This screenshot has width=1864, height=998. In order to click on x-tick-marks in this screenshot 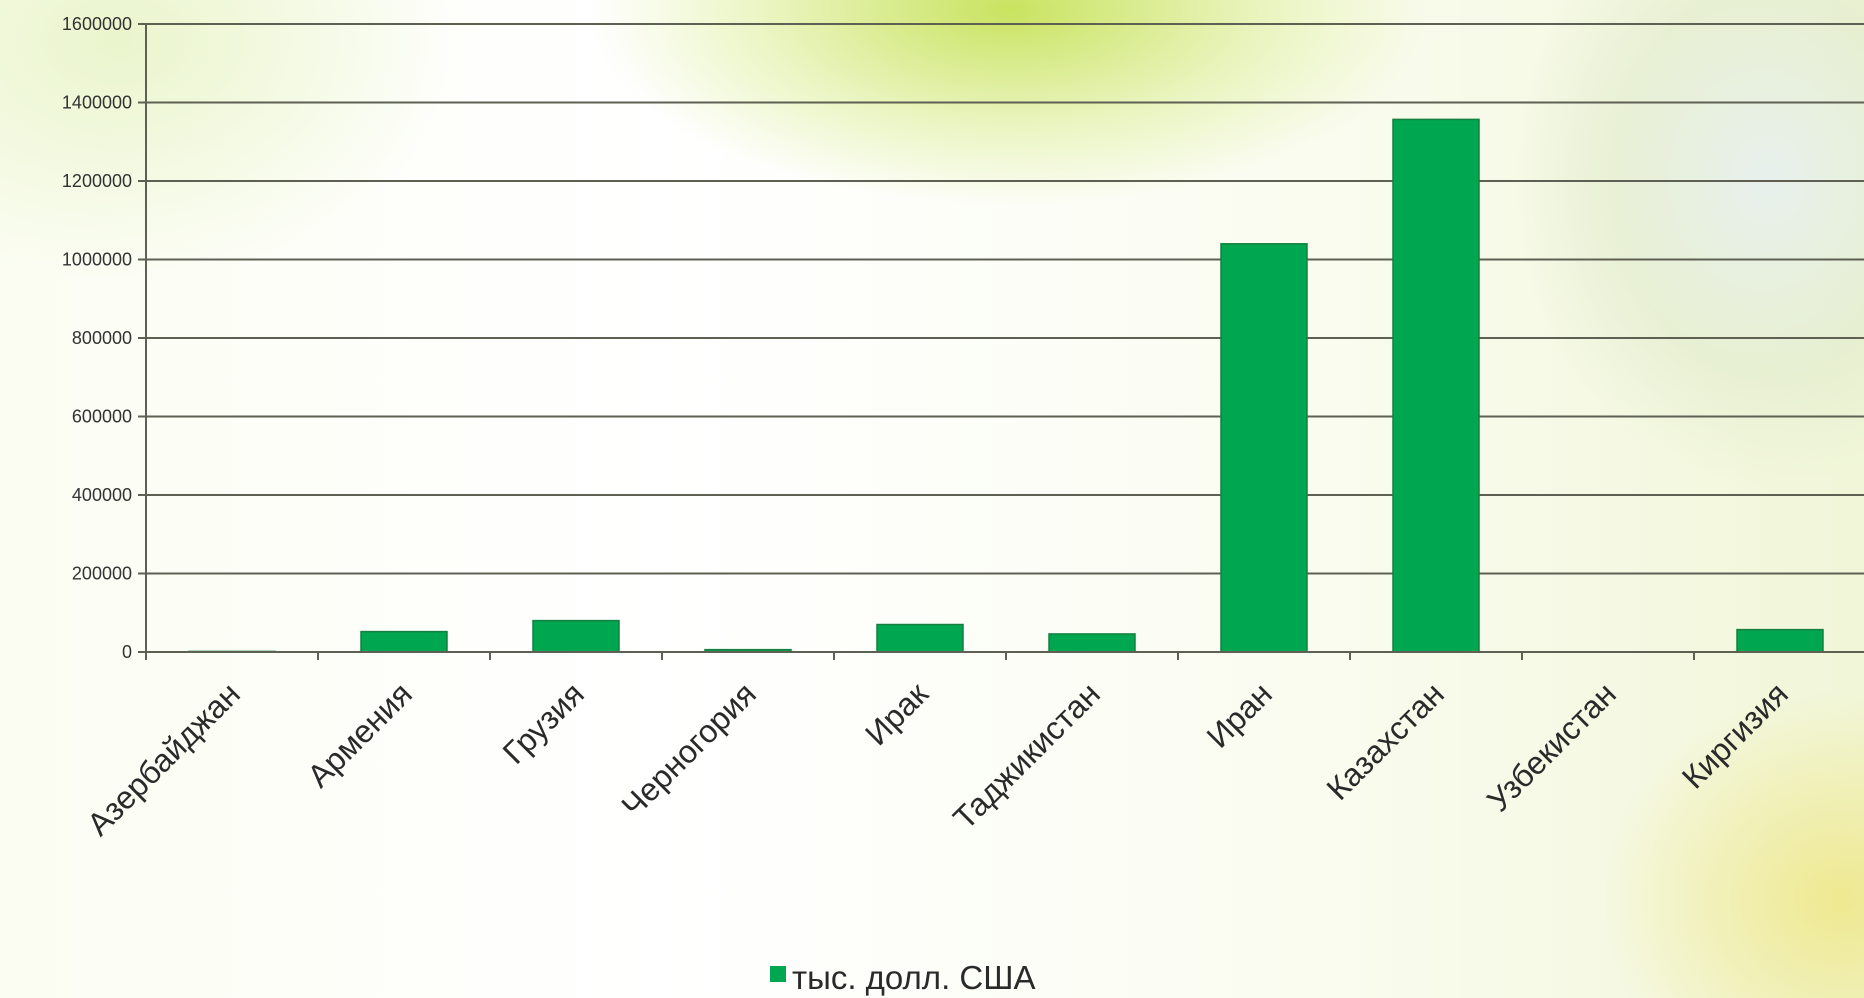, I will do `click(920, 656)`.